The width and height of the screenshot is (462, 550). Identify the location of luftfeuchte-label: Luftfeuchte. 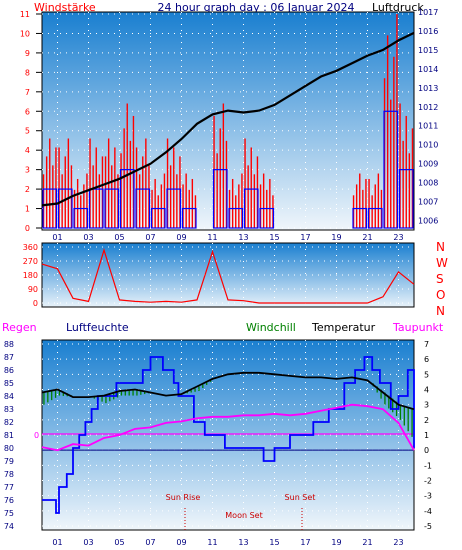
(97, 327).